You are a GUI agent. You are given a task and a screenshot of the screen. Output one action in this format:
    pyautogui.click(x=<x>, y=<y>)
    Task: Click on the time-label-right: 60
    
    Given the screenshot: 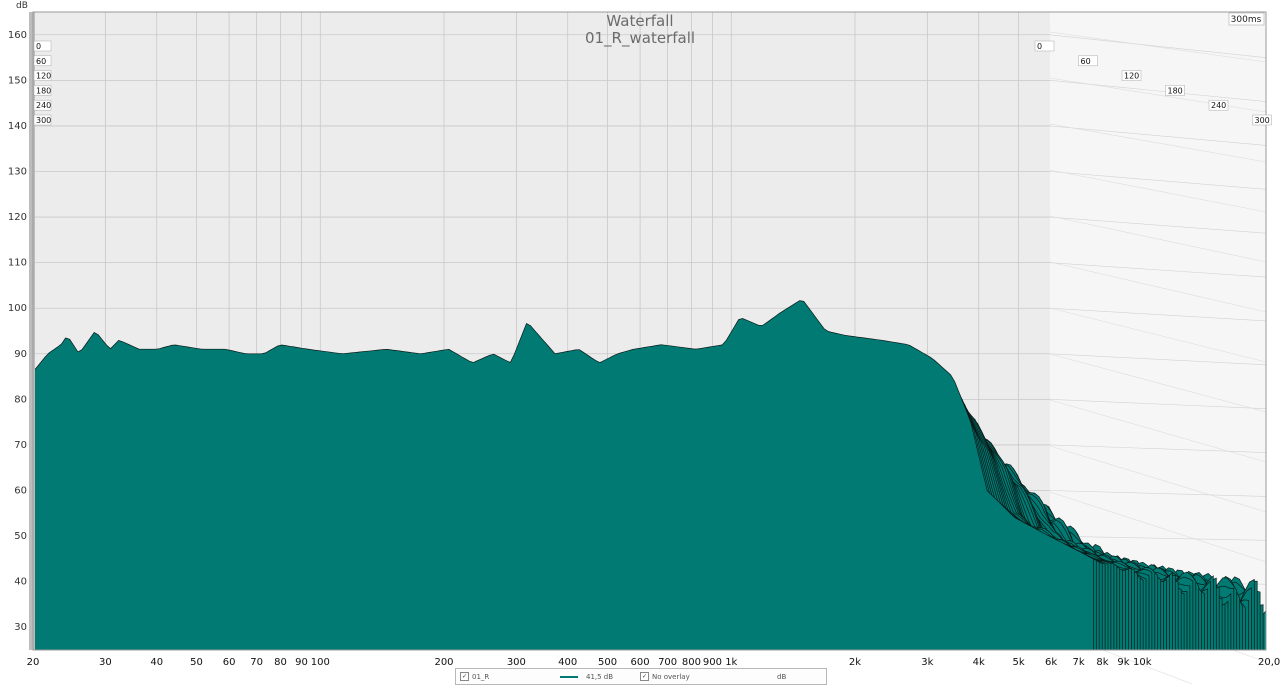 What is the action you would take?
    pyautogui.click(x=1086, y=61)
    